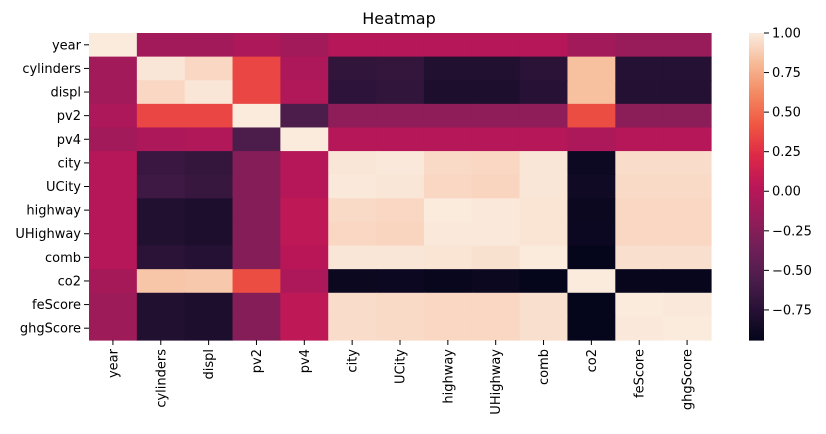 This screenshot has height=434, width=826. I want to click on heatmap-cell-comb-pv2, so click(256, 257).